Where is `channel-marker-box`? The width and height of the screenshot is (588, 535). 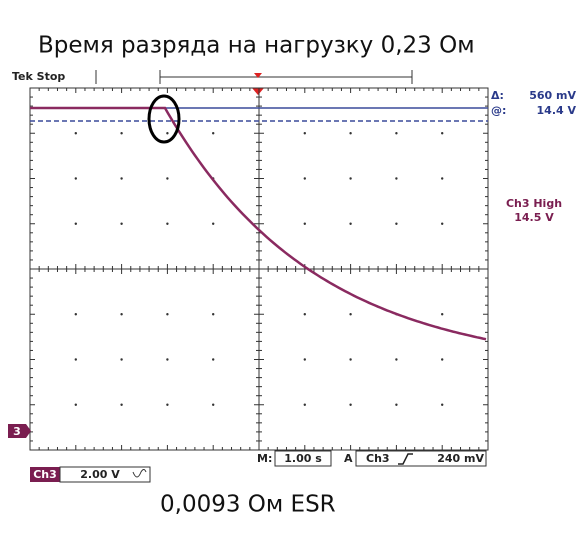
channel-marker-box is located at coordinates (17, 431).